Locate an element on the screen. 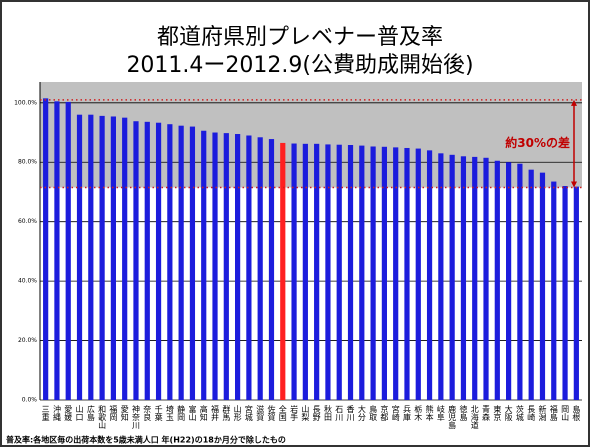 The image size is (590, 447). x-tick-label: 岐阜 is located at coordinates (440, 413).